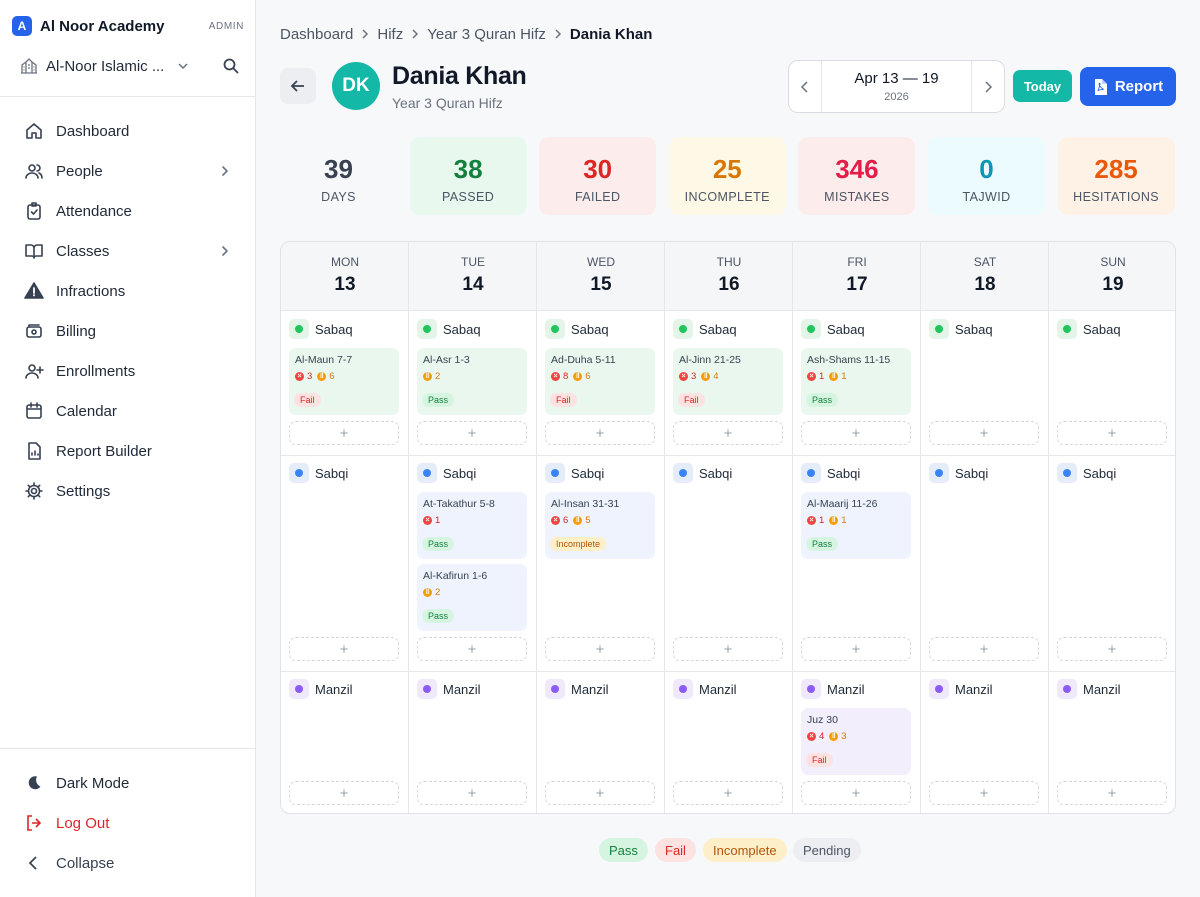  I want to click on breadcrumb-dashboard: Dashboard, so click(317, 34).